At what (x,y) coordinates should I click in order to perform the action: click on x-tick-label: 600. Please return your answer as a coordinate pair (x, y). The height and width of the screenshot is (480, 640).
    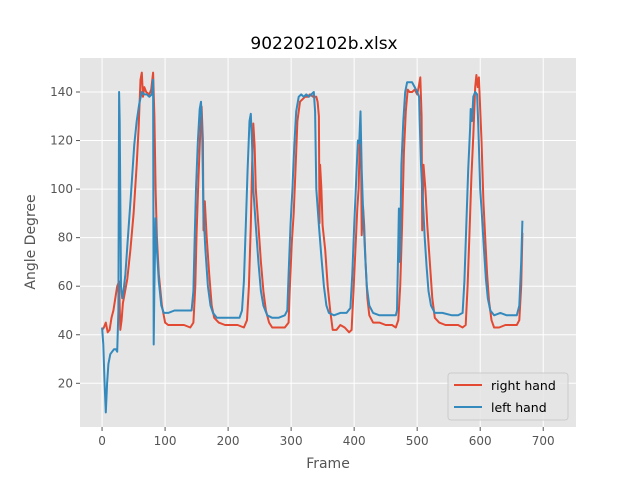
    Looking at the image, I should click on (480, 441).